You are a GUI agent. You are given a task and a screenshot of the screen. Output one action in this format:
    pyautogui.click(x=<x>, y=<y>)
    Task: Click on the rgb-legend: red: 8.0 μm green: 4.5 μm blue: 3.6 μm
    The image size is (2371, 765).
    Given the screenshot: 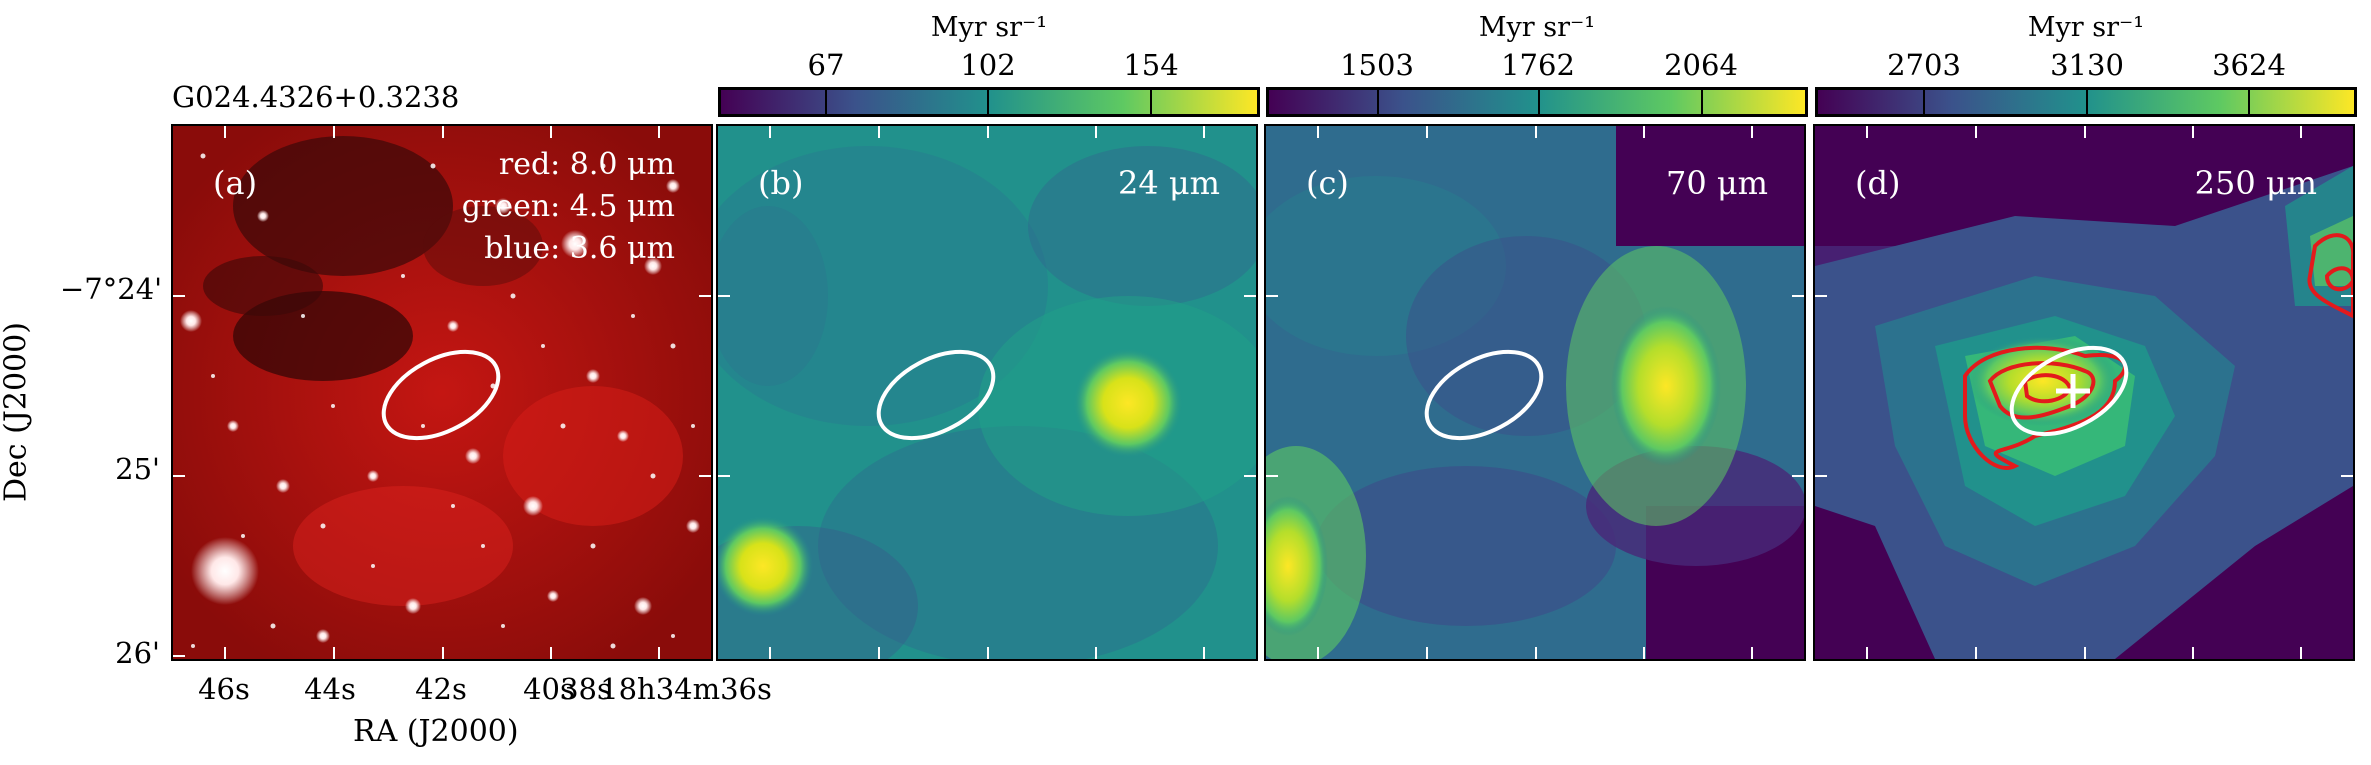 What is the action you would take?
    pyautogui.click(x=568, y=207)
    